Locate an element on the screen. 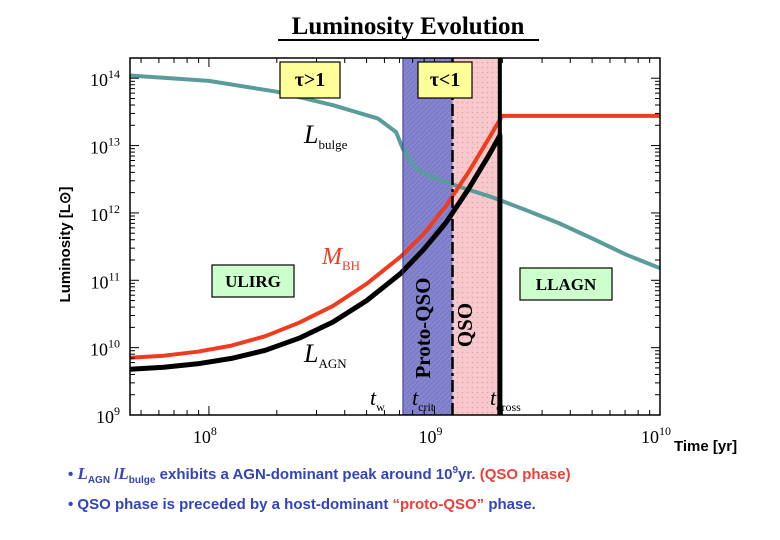  x-tick-label: 10¹⁰ is located at coordinates (656, 435).